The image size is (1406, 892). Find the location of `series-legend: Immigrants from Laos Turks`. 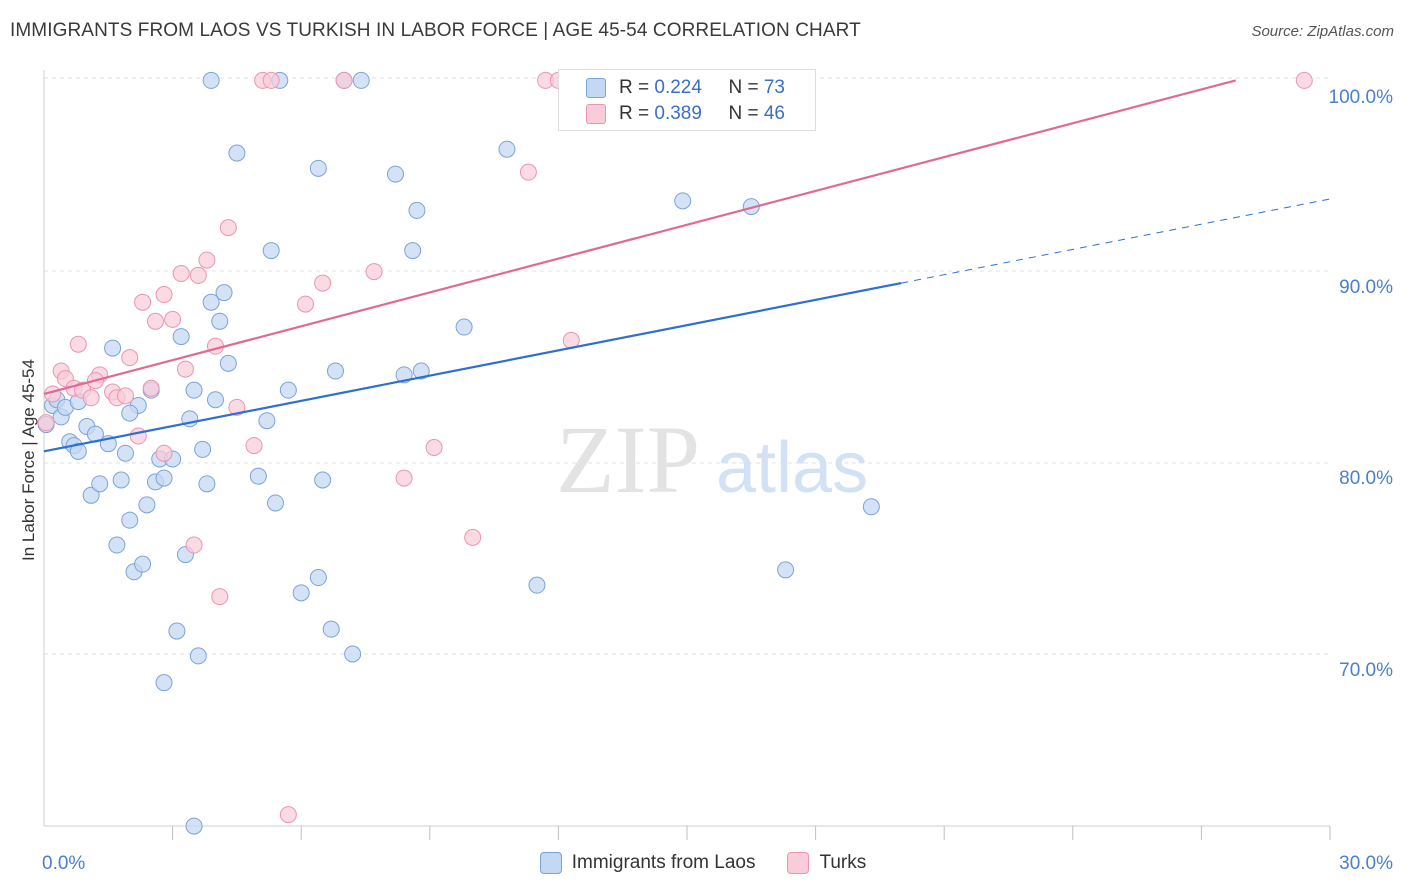

series-legend: Immigrants from Laos Turks is located at coordinates (703, 863).